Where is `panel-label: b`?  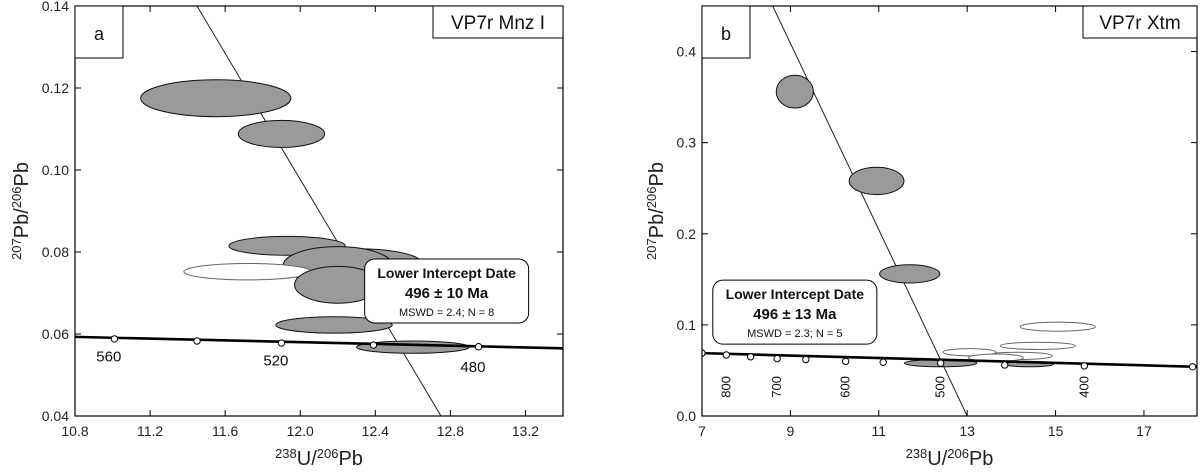
panel-label: b is located at coordinates (726, 34).